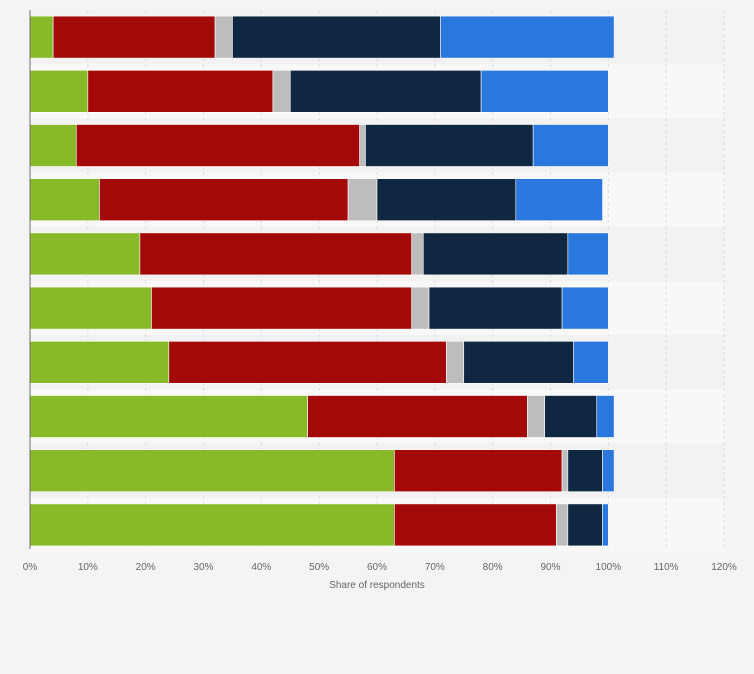  What do you see at coordinates (588, 254) in the screenshot?
I see `bar-segment: Series 5: 7%` at bounding box center [588, 254].